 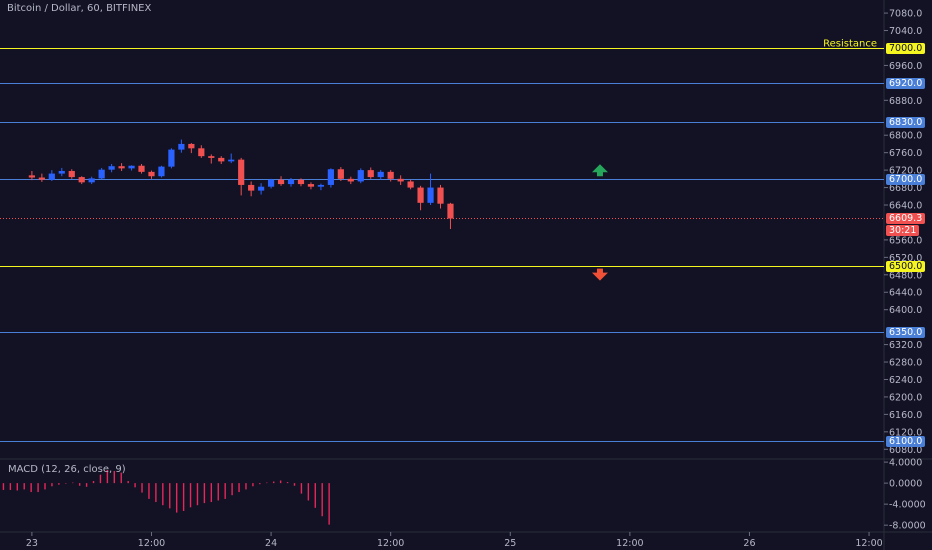 I want to click on price-tick-label: 6720.0, so click(x=905, y=171).